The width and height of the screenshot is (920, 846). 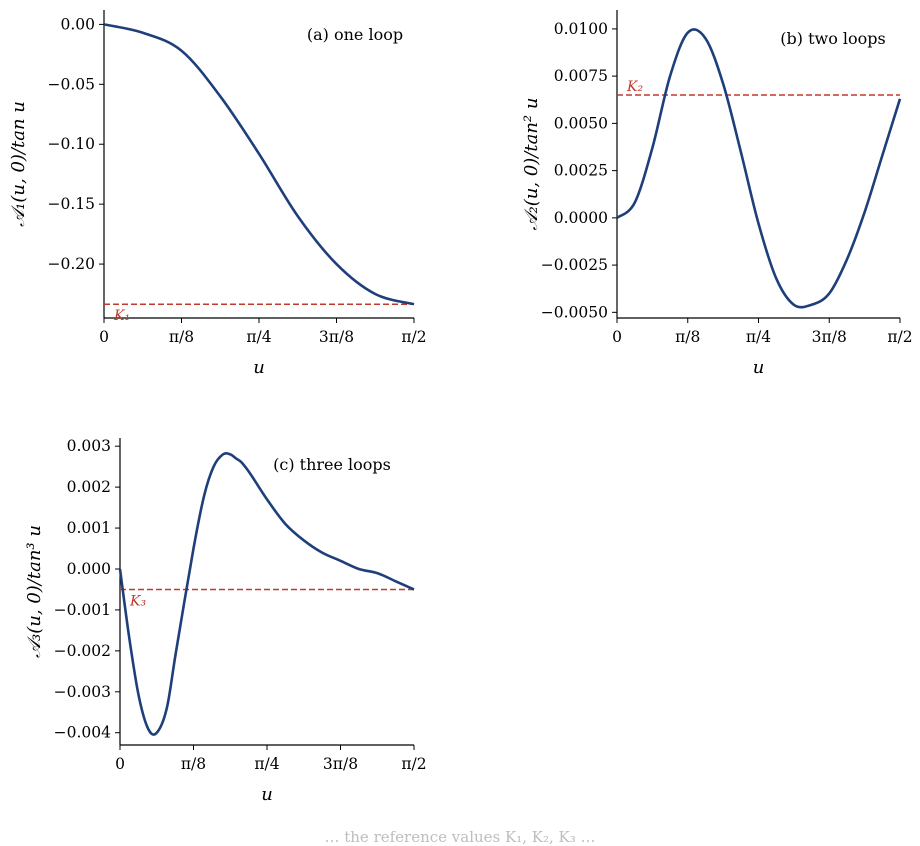 I want to click on y-tick-label: 0.0075, so click(x=581, y=76).